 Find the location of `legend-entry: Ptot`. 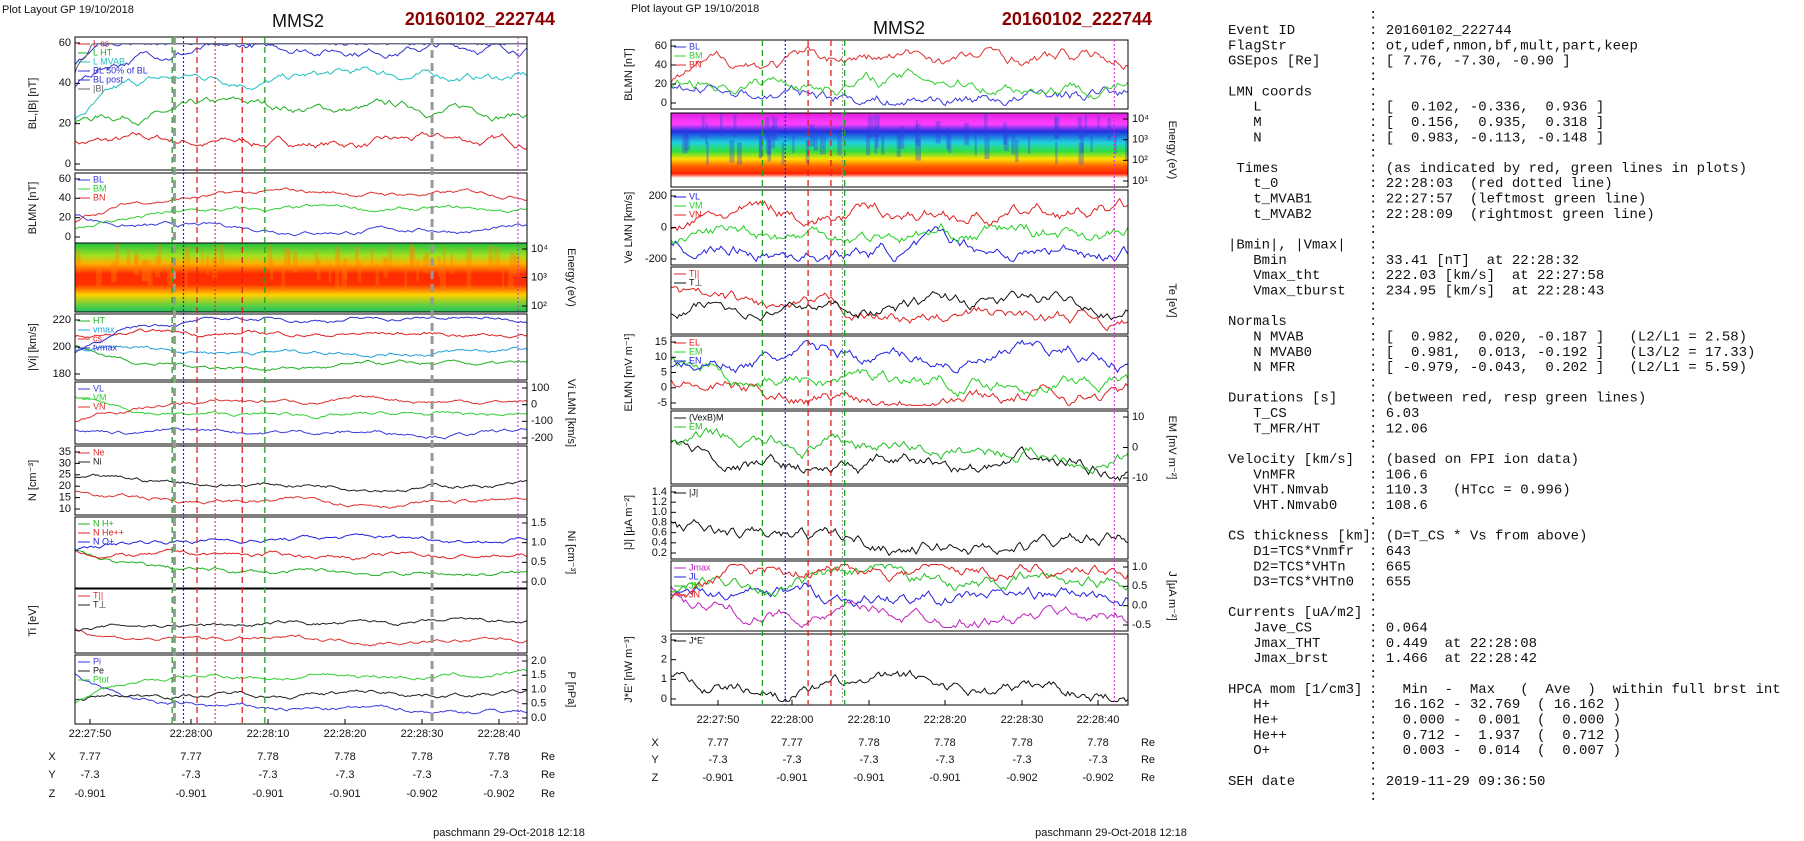

legend-entry: Ptot is located at coordinates (101, 679).